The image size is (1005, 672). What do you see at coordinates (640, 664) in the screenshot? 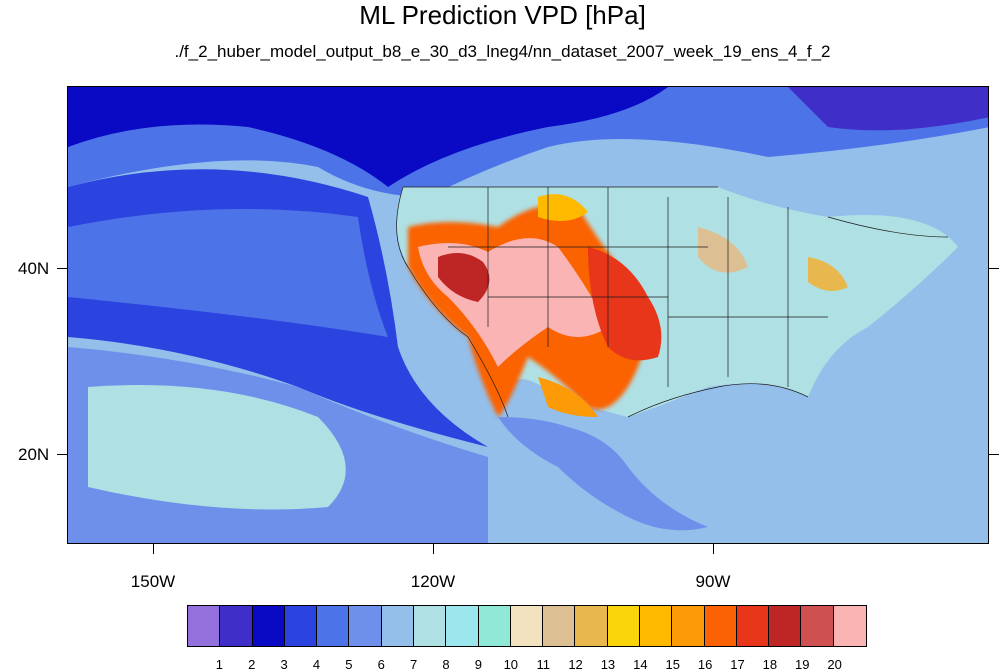
I see `colorbar-label: 14` at bounding box center [640, 664].